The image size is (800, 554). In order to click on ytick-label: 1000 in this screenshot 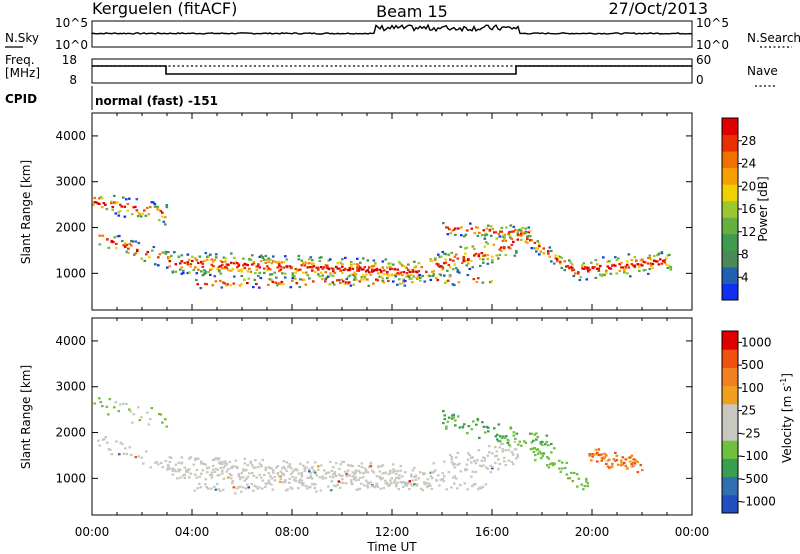, I will do `click(70, 273)`.